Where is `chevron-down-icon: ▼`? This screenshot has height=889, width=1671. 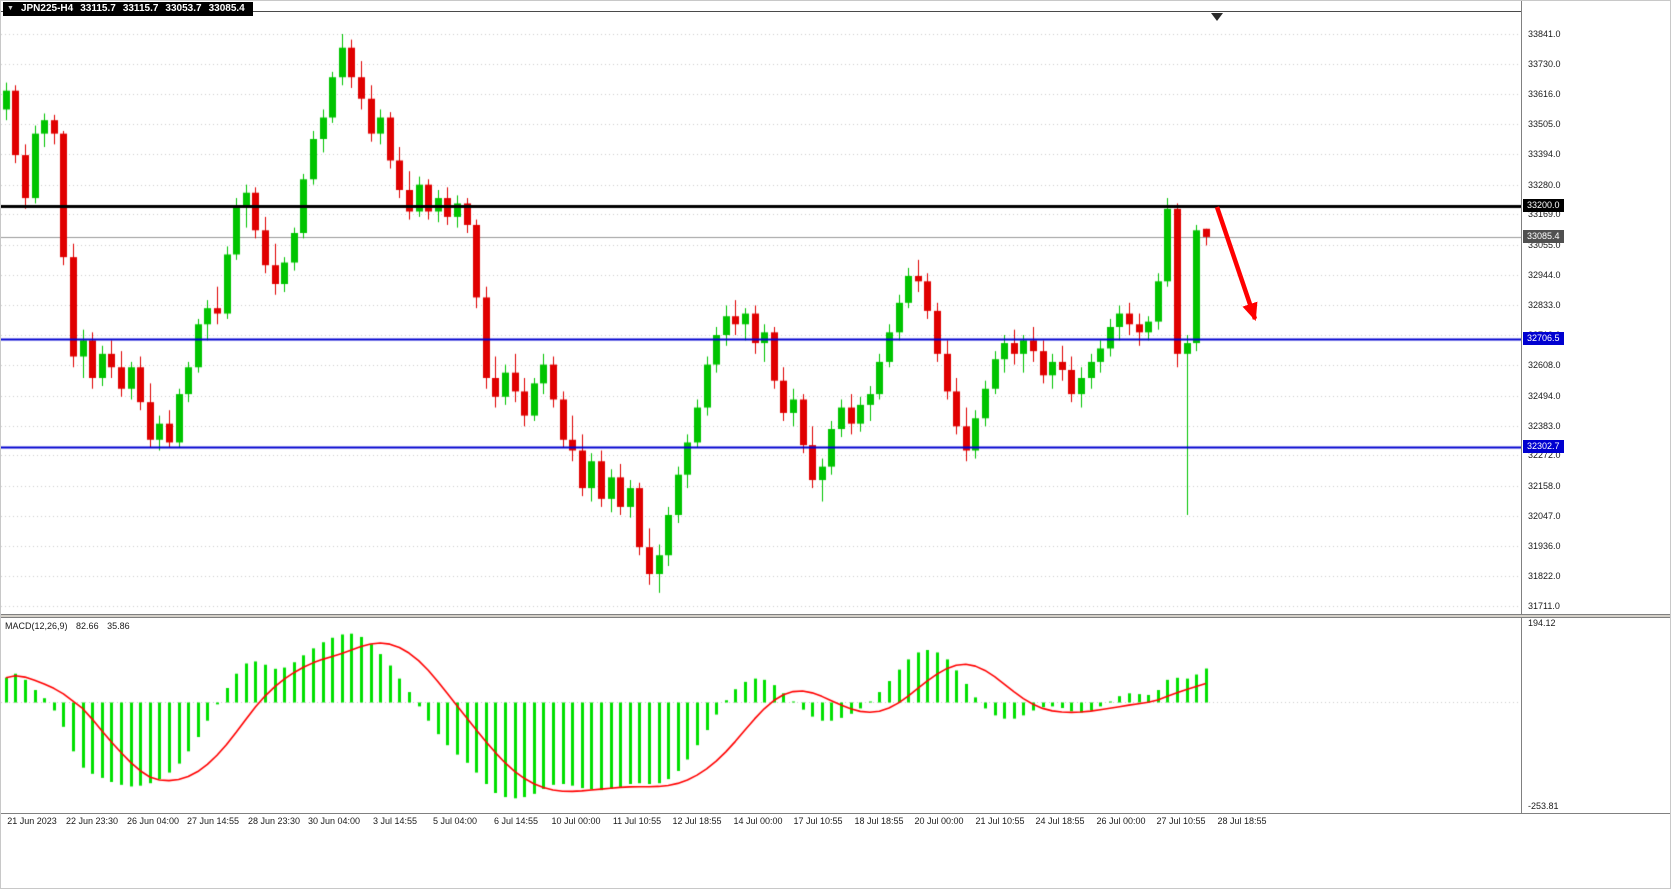 chevron-down-icon: ▼ is located at coordinates (10, 8).